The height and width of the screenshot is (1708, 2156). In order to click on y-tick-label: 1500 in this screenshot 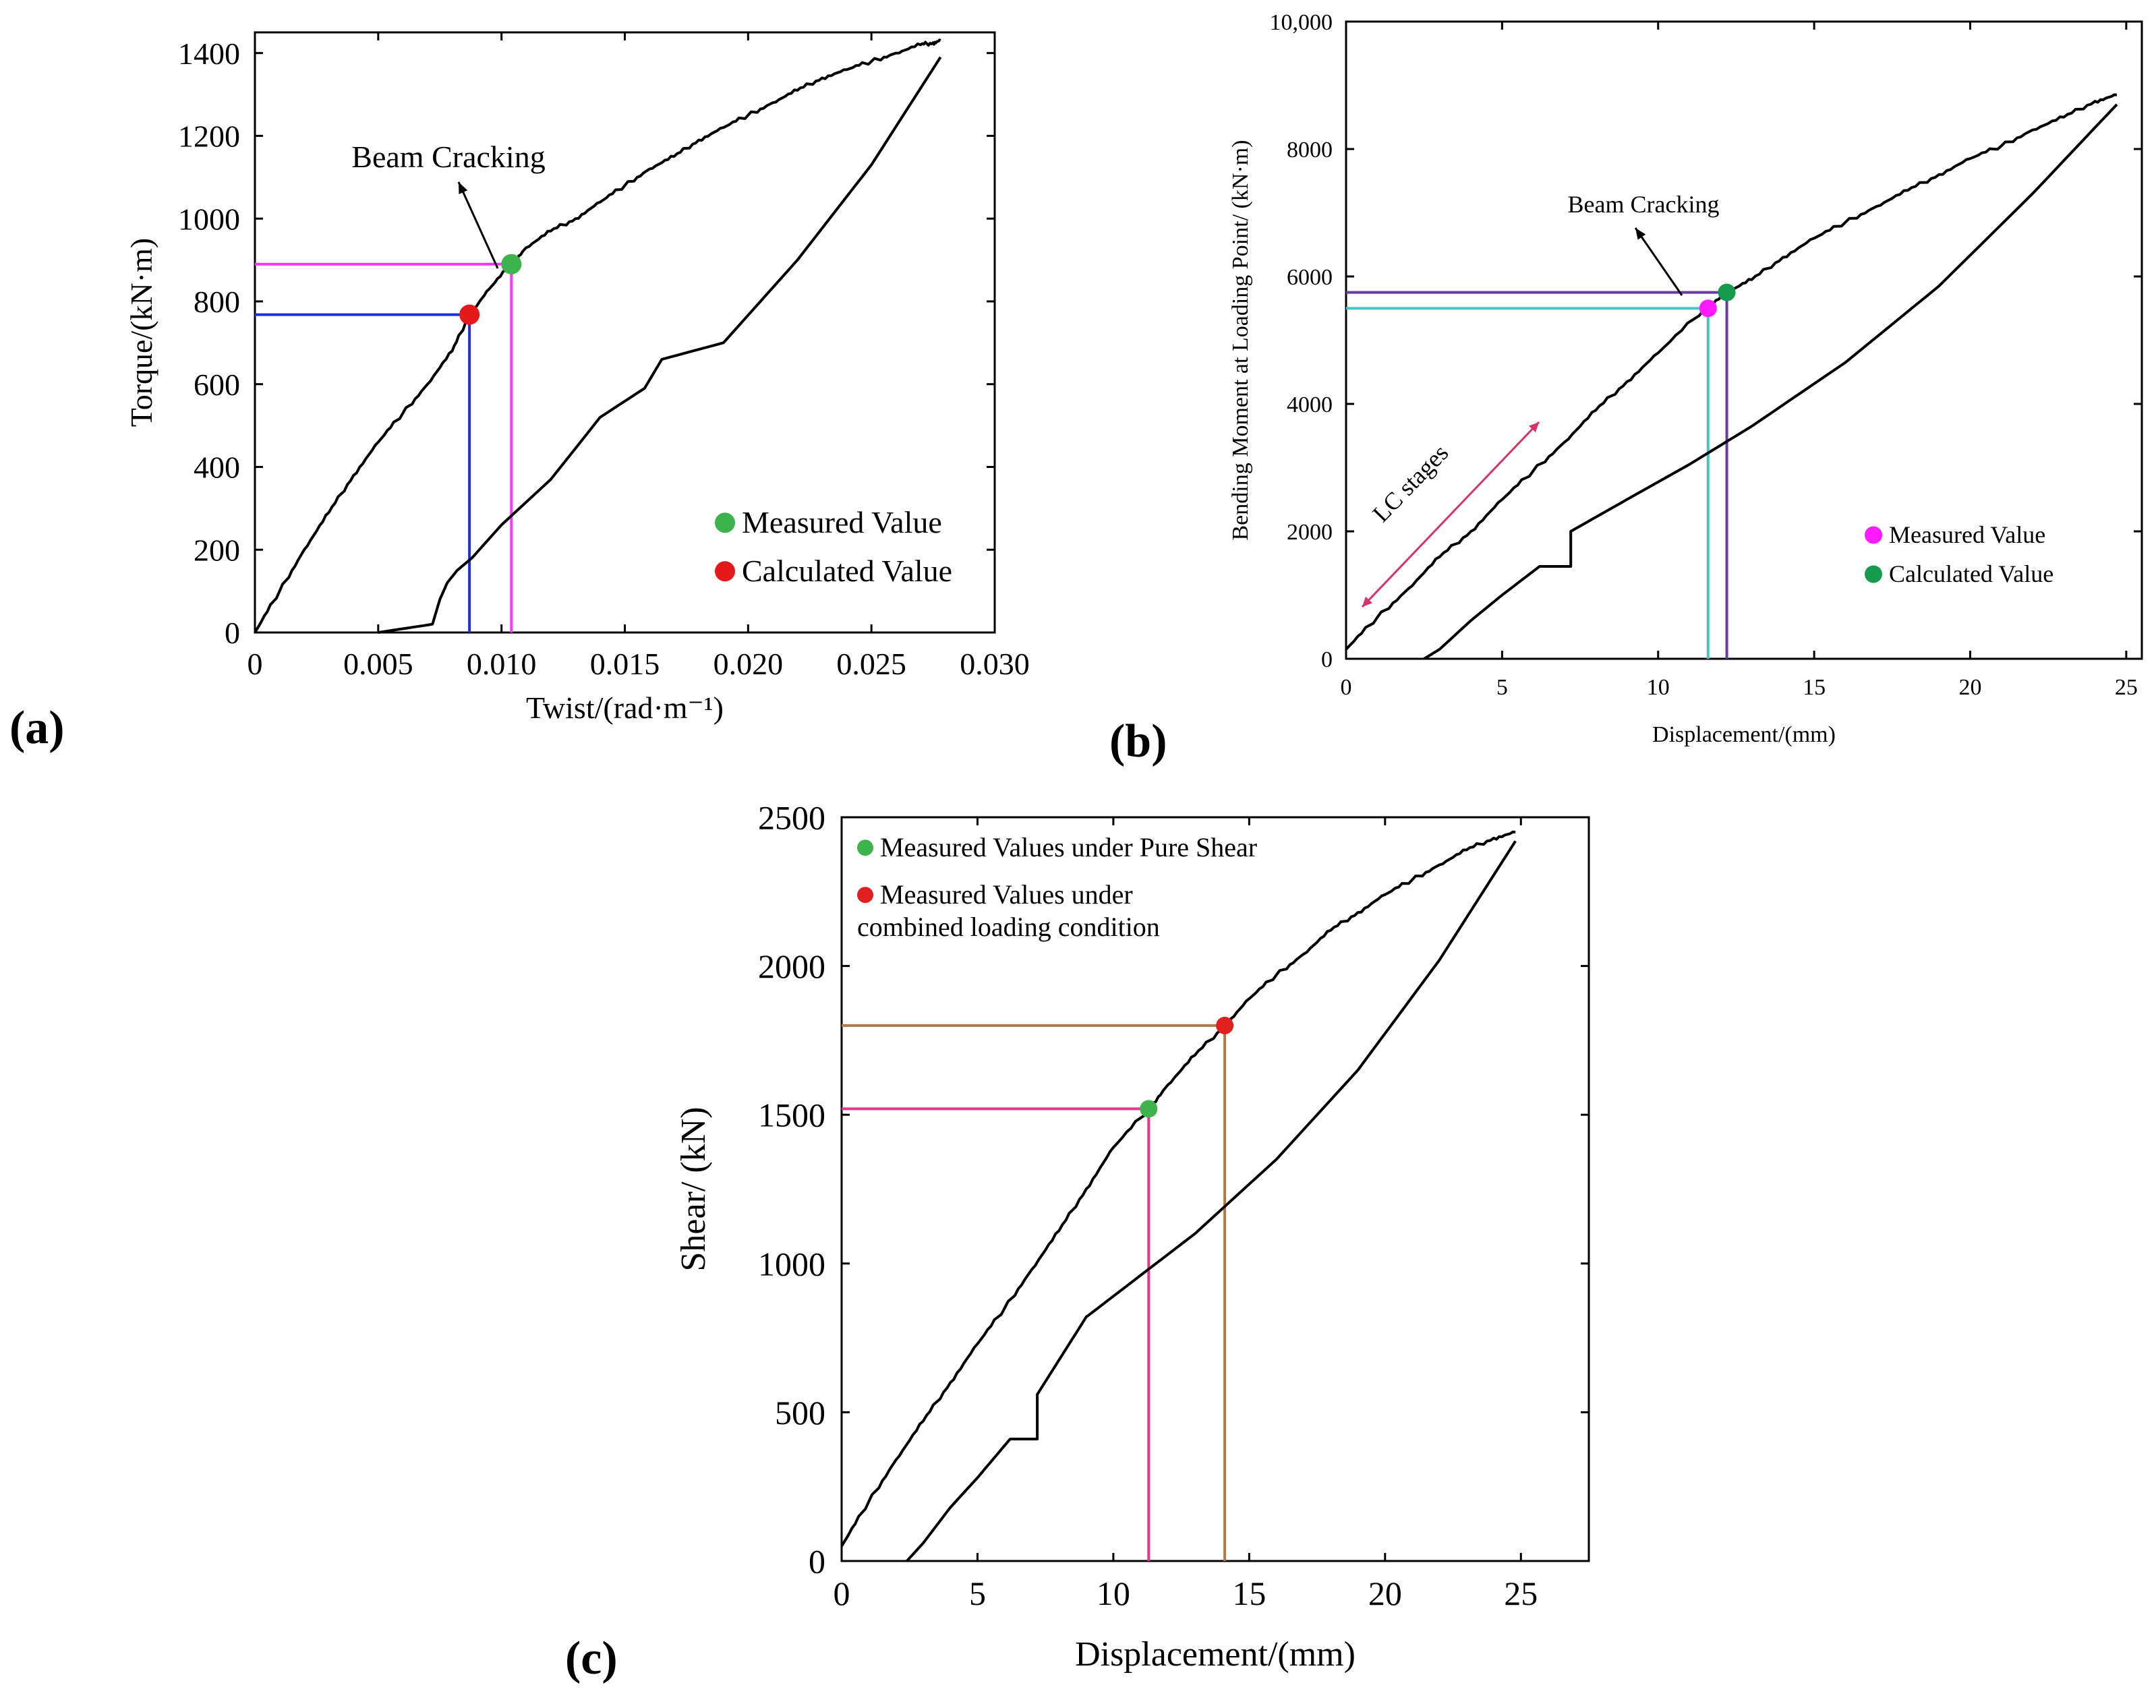, I will do `click(791, 1115)`.